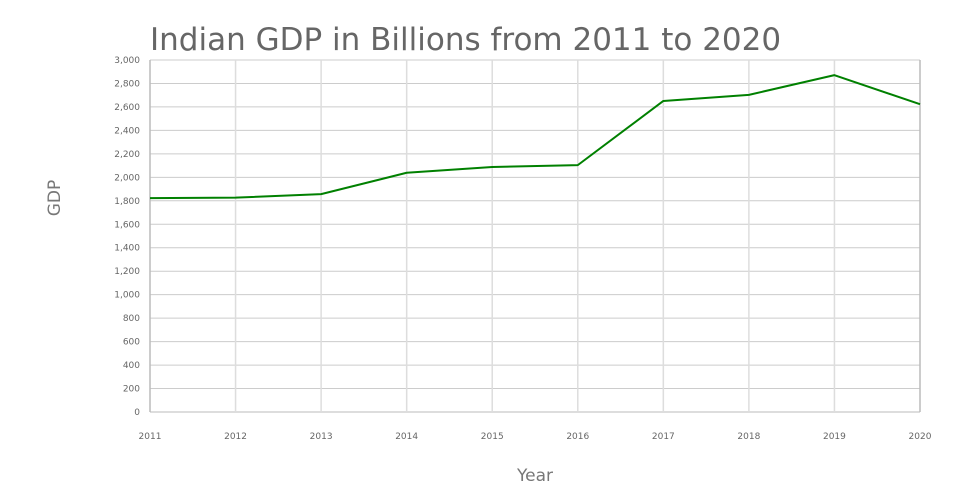  Describe the element at coordinates (127, 131) in the screenshot. I see `y-tick-label: 2,400` at that location.